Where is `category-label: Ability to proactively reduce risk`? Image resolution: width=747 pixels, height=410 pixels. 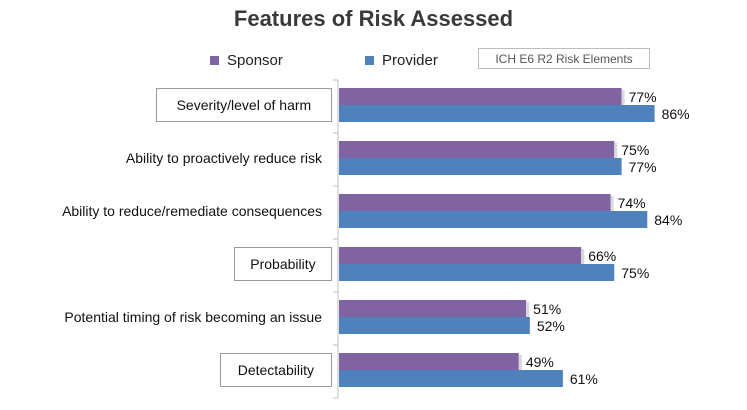
category-label: Ability to proactively reduce risk is located at coordinates (223, 158).